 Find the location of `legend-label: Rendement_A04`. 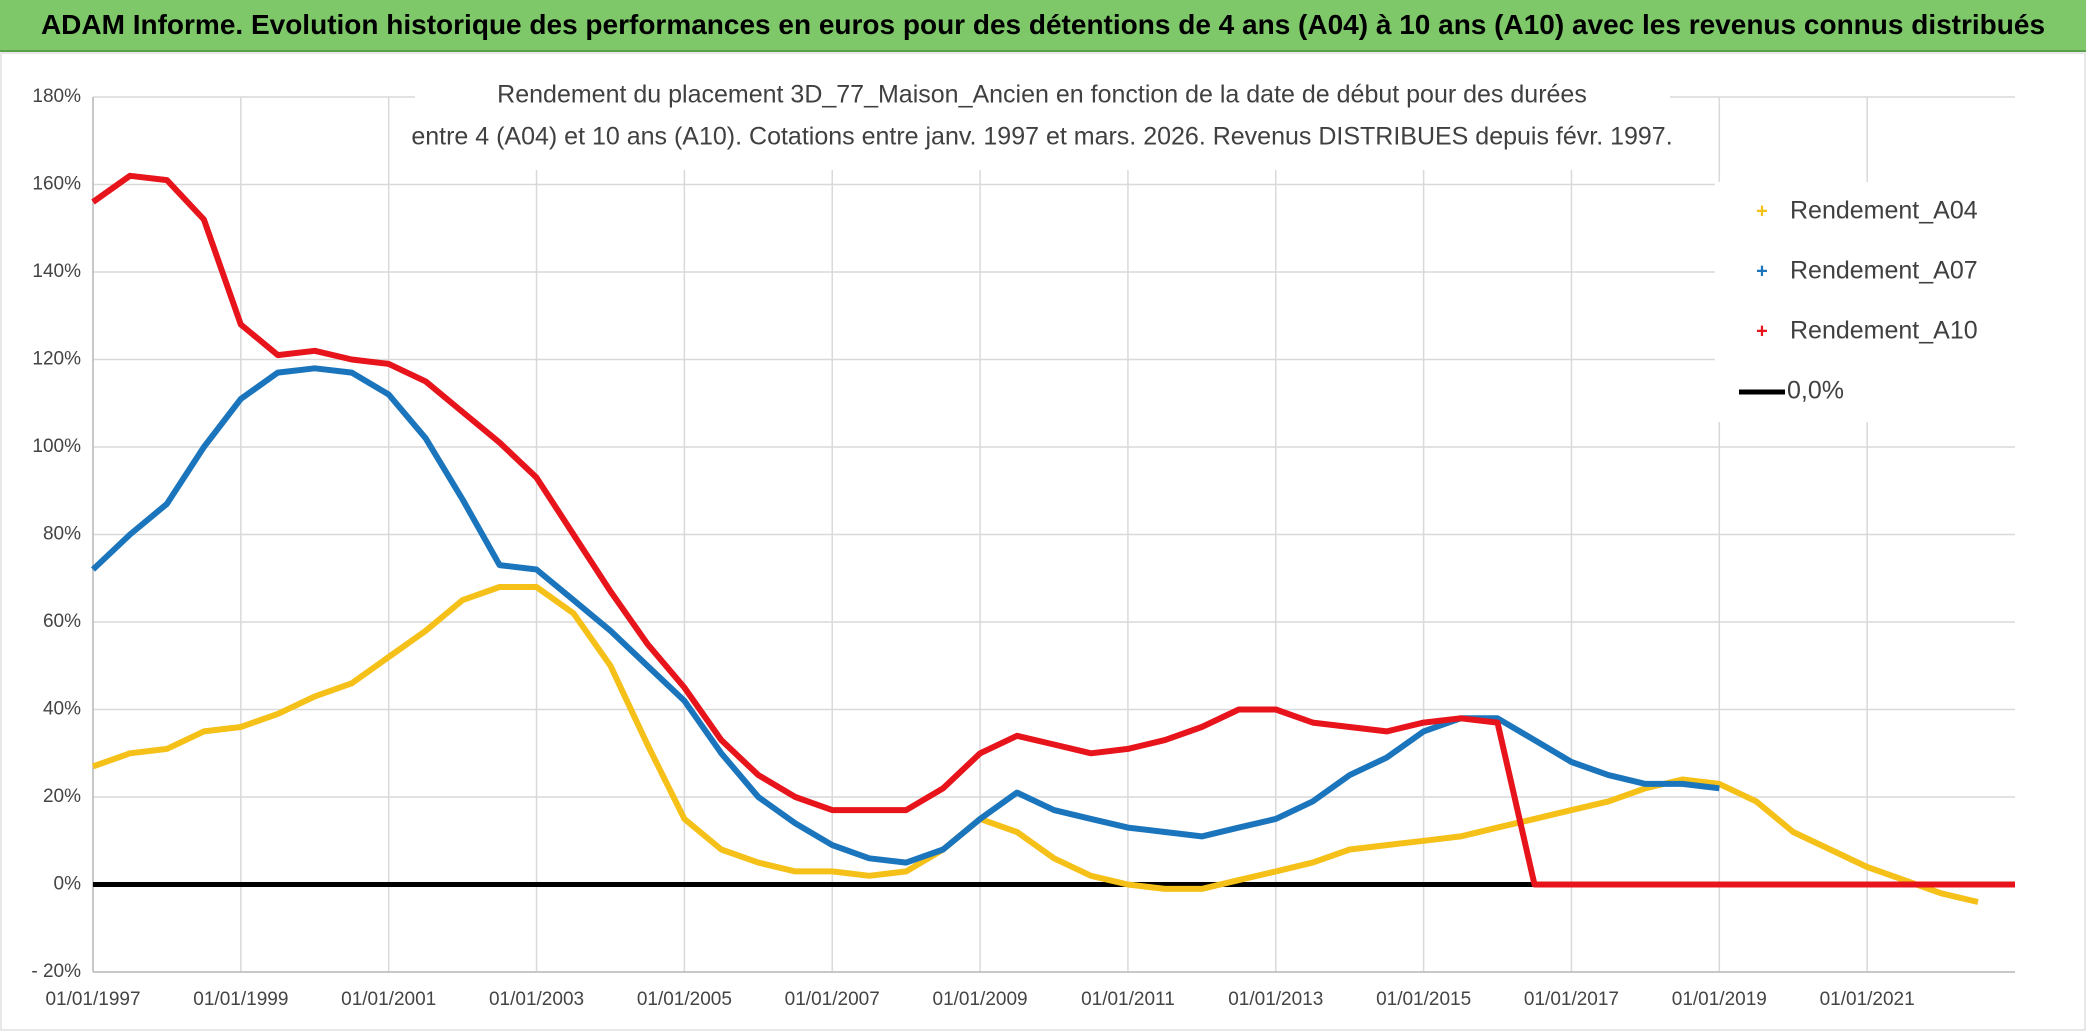

legend-label: Rendement_A04 is located at coordinates (1884, 211).